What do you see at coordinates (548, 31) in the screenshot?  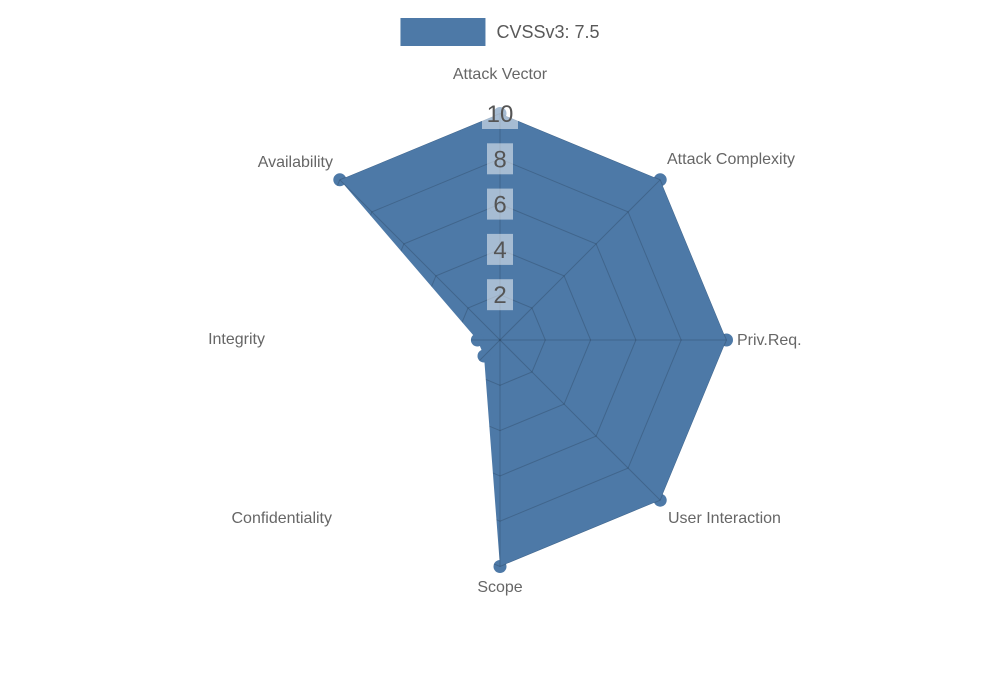 I see `legend-label: CVSSv3: 7.5` at bounding box center [548, 31].